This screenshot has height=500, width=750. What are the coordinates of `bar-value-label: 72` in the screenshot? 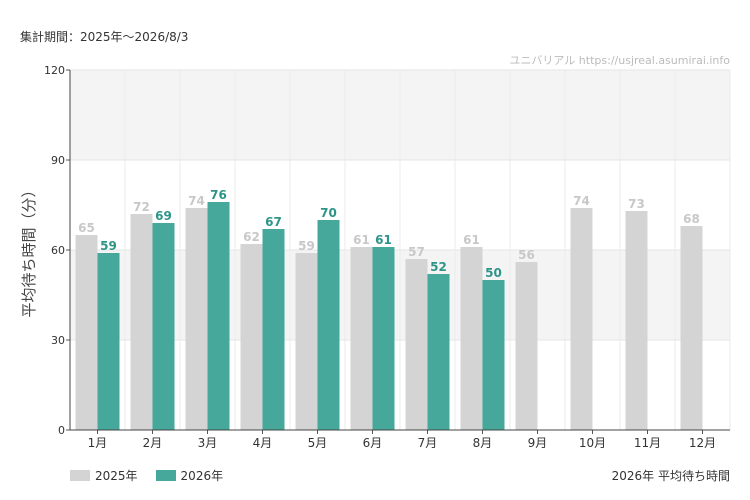 It's located at (141, 207).